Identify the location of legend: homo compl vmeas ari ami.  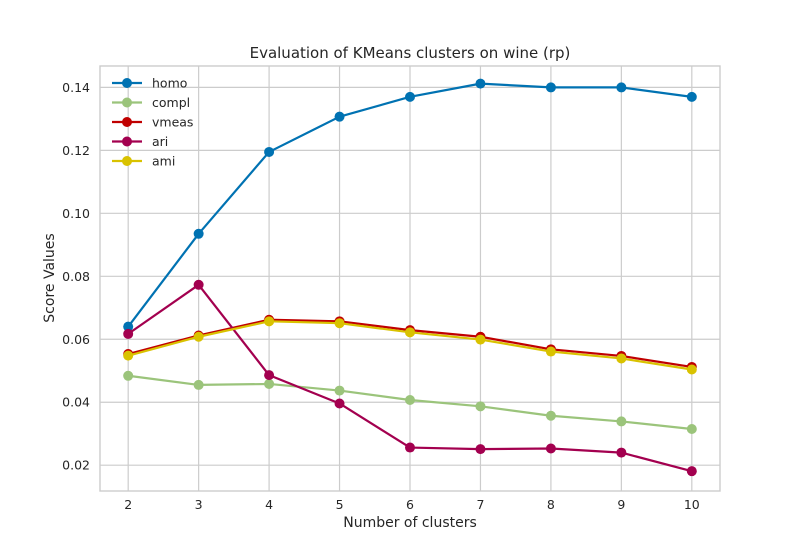
(152, 122).